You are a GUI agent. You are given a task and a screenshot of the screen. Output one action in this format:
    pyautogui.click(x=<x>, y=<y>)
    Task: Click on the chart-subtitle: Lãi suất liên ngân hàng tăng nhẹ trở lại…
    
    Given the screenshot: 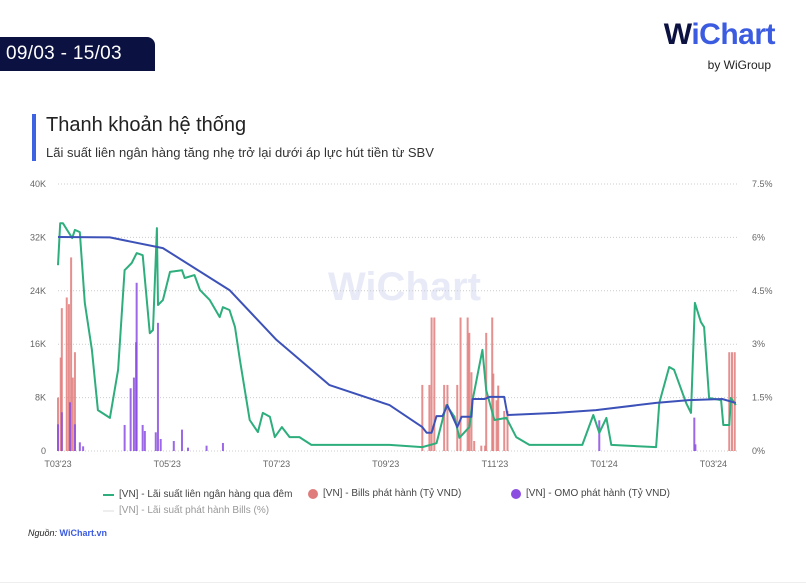 What is the action you would take?
    pyautogui.click(x=240, y=152)
    